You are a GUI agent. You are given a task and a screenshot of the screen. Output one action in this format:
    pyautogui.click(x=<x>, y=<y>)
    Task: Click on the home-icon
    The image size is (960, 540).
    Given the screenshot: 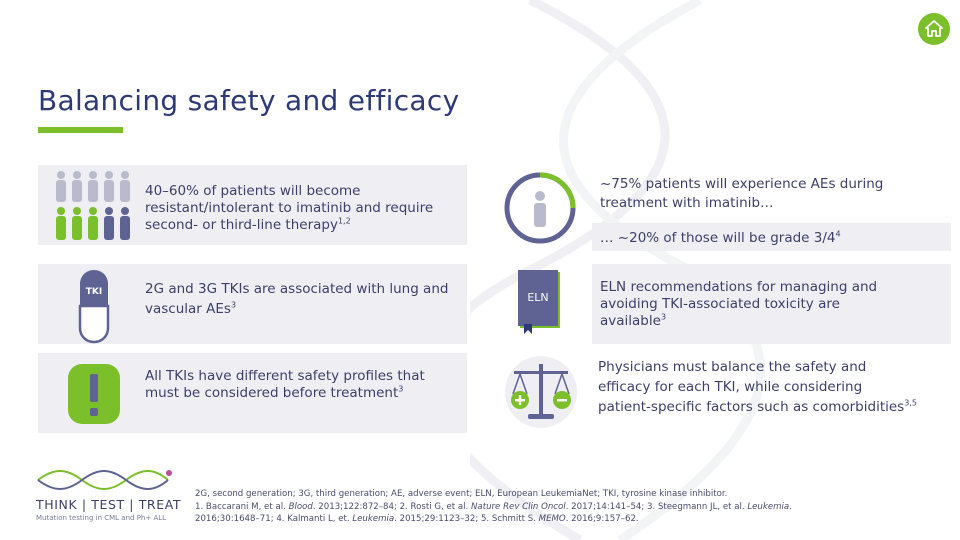 What is the action you would take?
    pyautogui.click(x=934, y=28)
    